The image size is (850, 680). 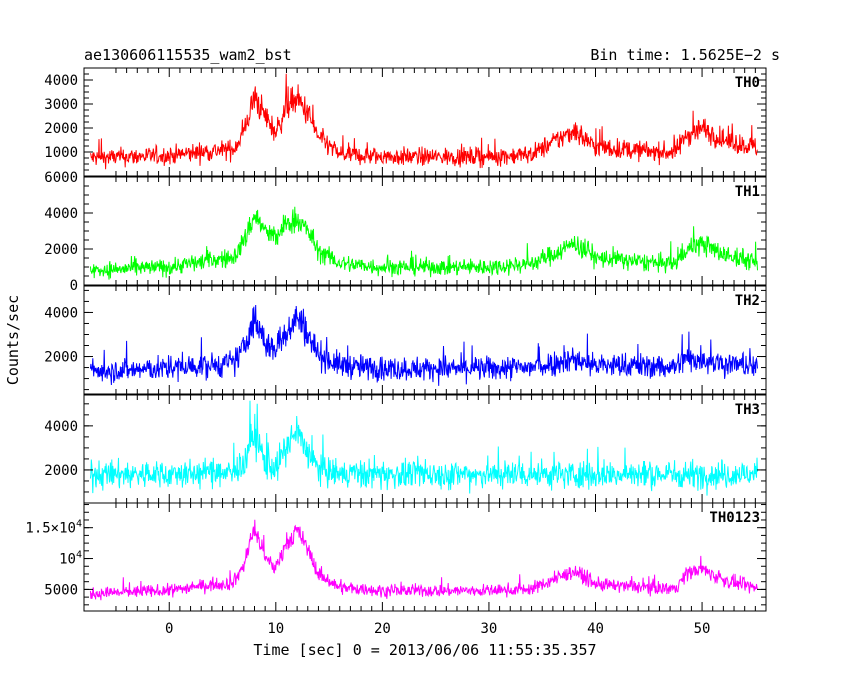 I want to click on panel-th0123: TH0123 5000 104 1.5×10⁴, so click(x=396, y=557).